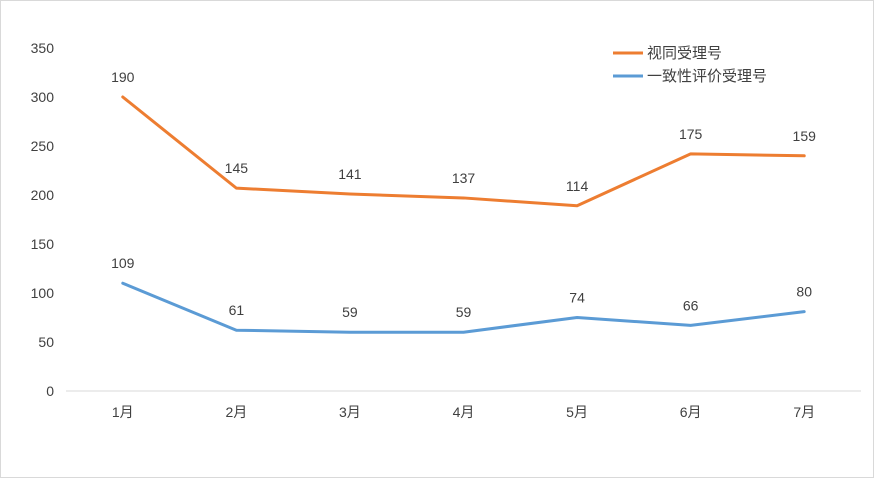 The height and width of the screenshot is (482, 874). I want to click on y-axis-ticks: 0 50 100 150 200 250 300 350, so click(43, 219).